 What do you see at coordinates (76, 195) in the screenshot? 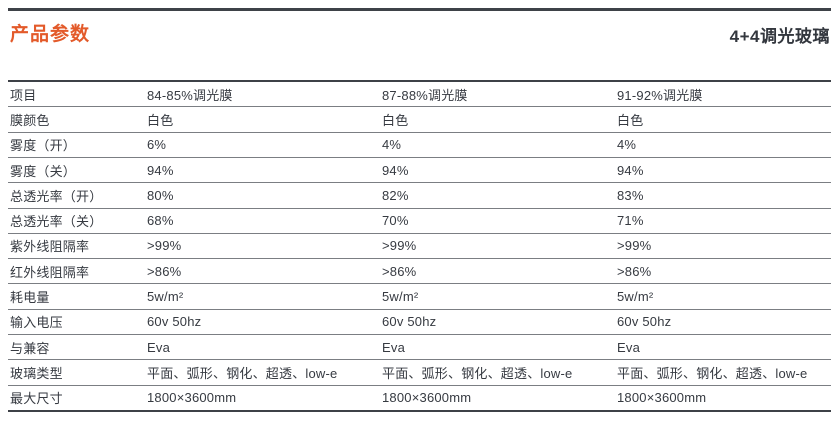
I see `row-label: 总透光率（开）` at bounding box center [76, 195].